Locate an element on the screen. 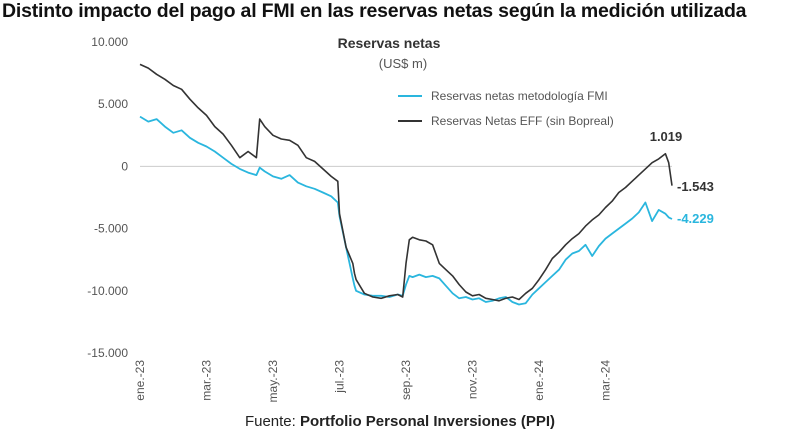 Image resolution: width=800 pixels, height=442 pixels. y-tick-label: 5.000 is located at coordinates (113, 104).